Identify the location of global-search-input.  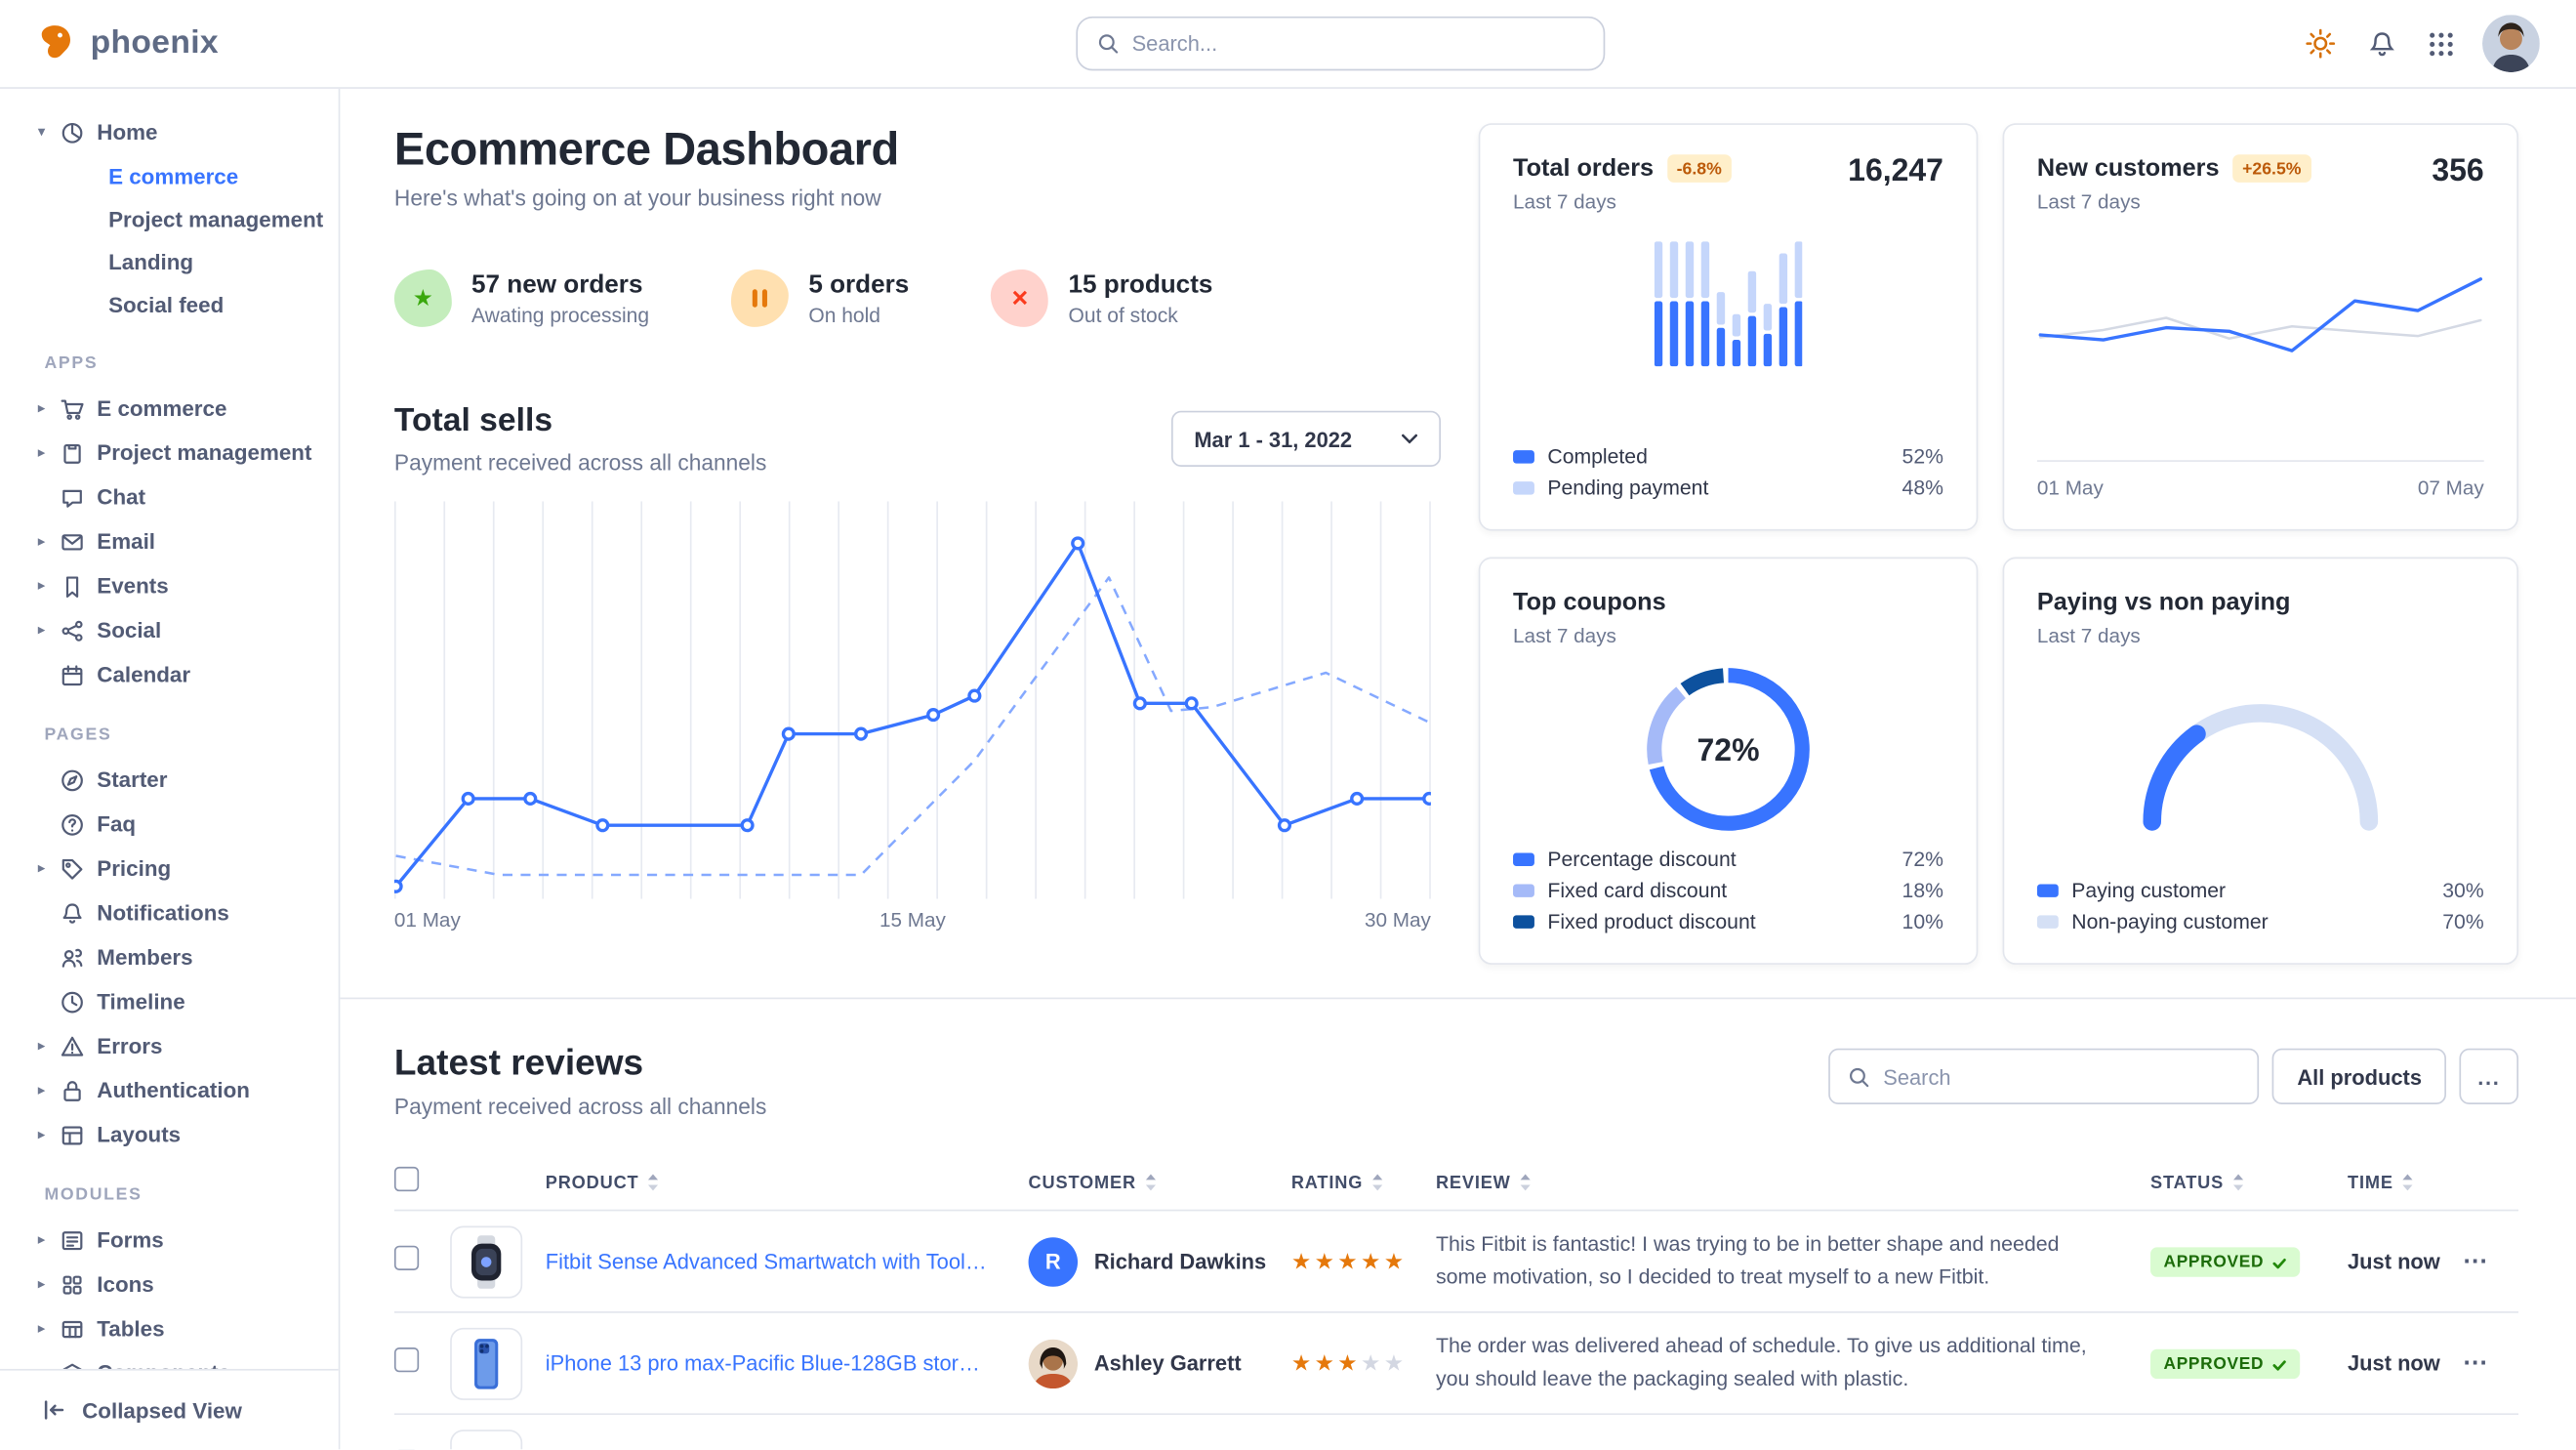
(1357, 43).